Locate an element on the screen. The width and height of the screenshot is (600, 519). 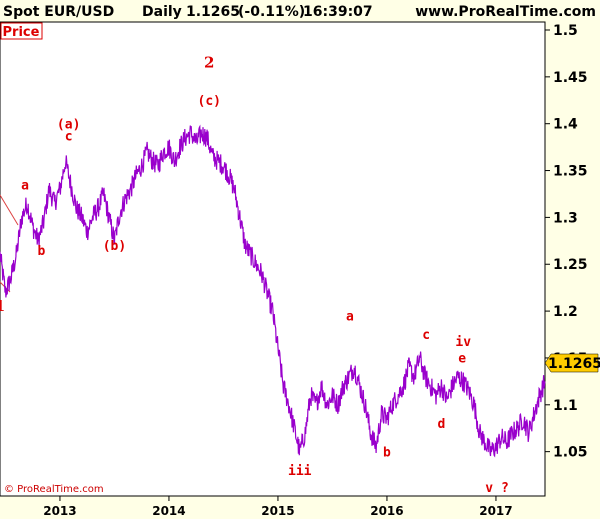
change-text: (-0.11%) is located at coordinates (271, 12).